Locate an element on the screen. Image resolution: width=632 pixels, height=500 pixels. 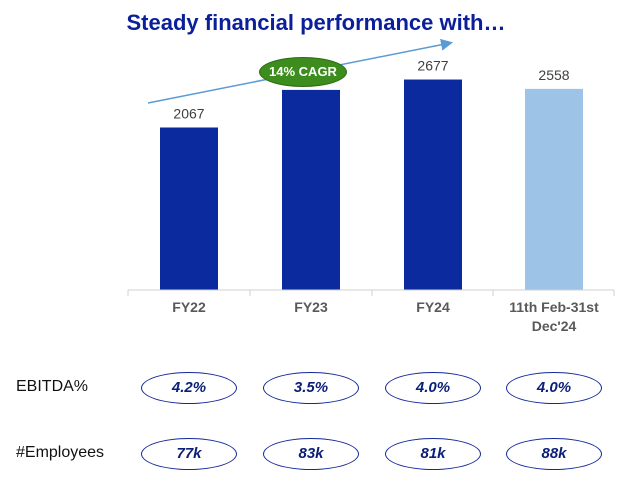
metric-value-pill: 4.2% is located at coordinates (189, 388).